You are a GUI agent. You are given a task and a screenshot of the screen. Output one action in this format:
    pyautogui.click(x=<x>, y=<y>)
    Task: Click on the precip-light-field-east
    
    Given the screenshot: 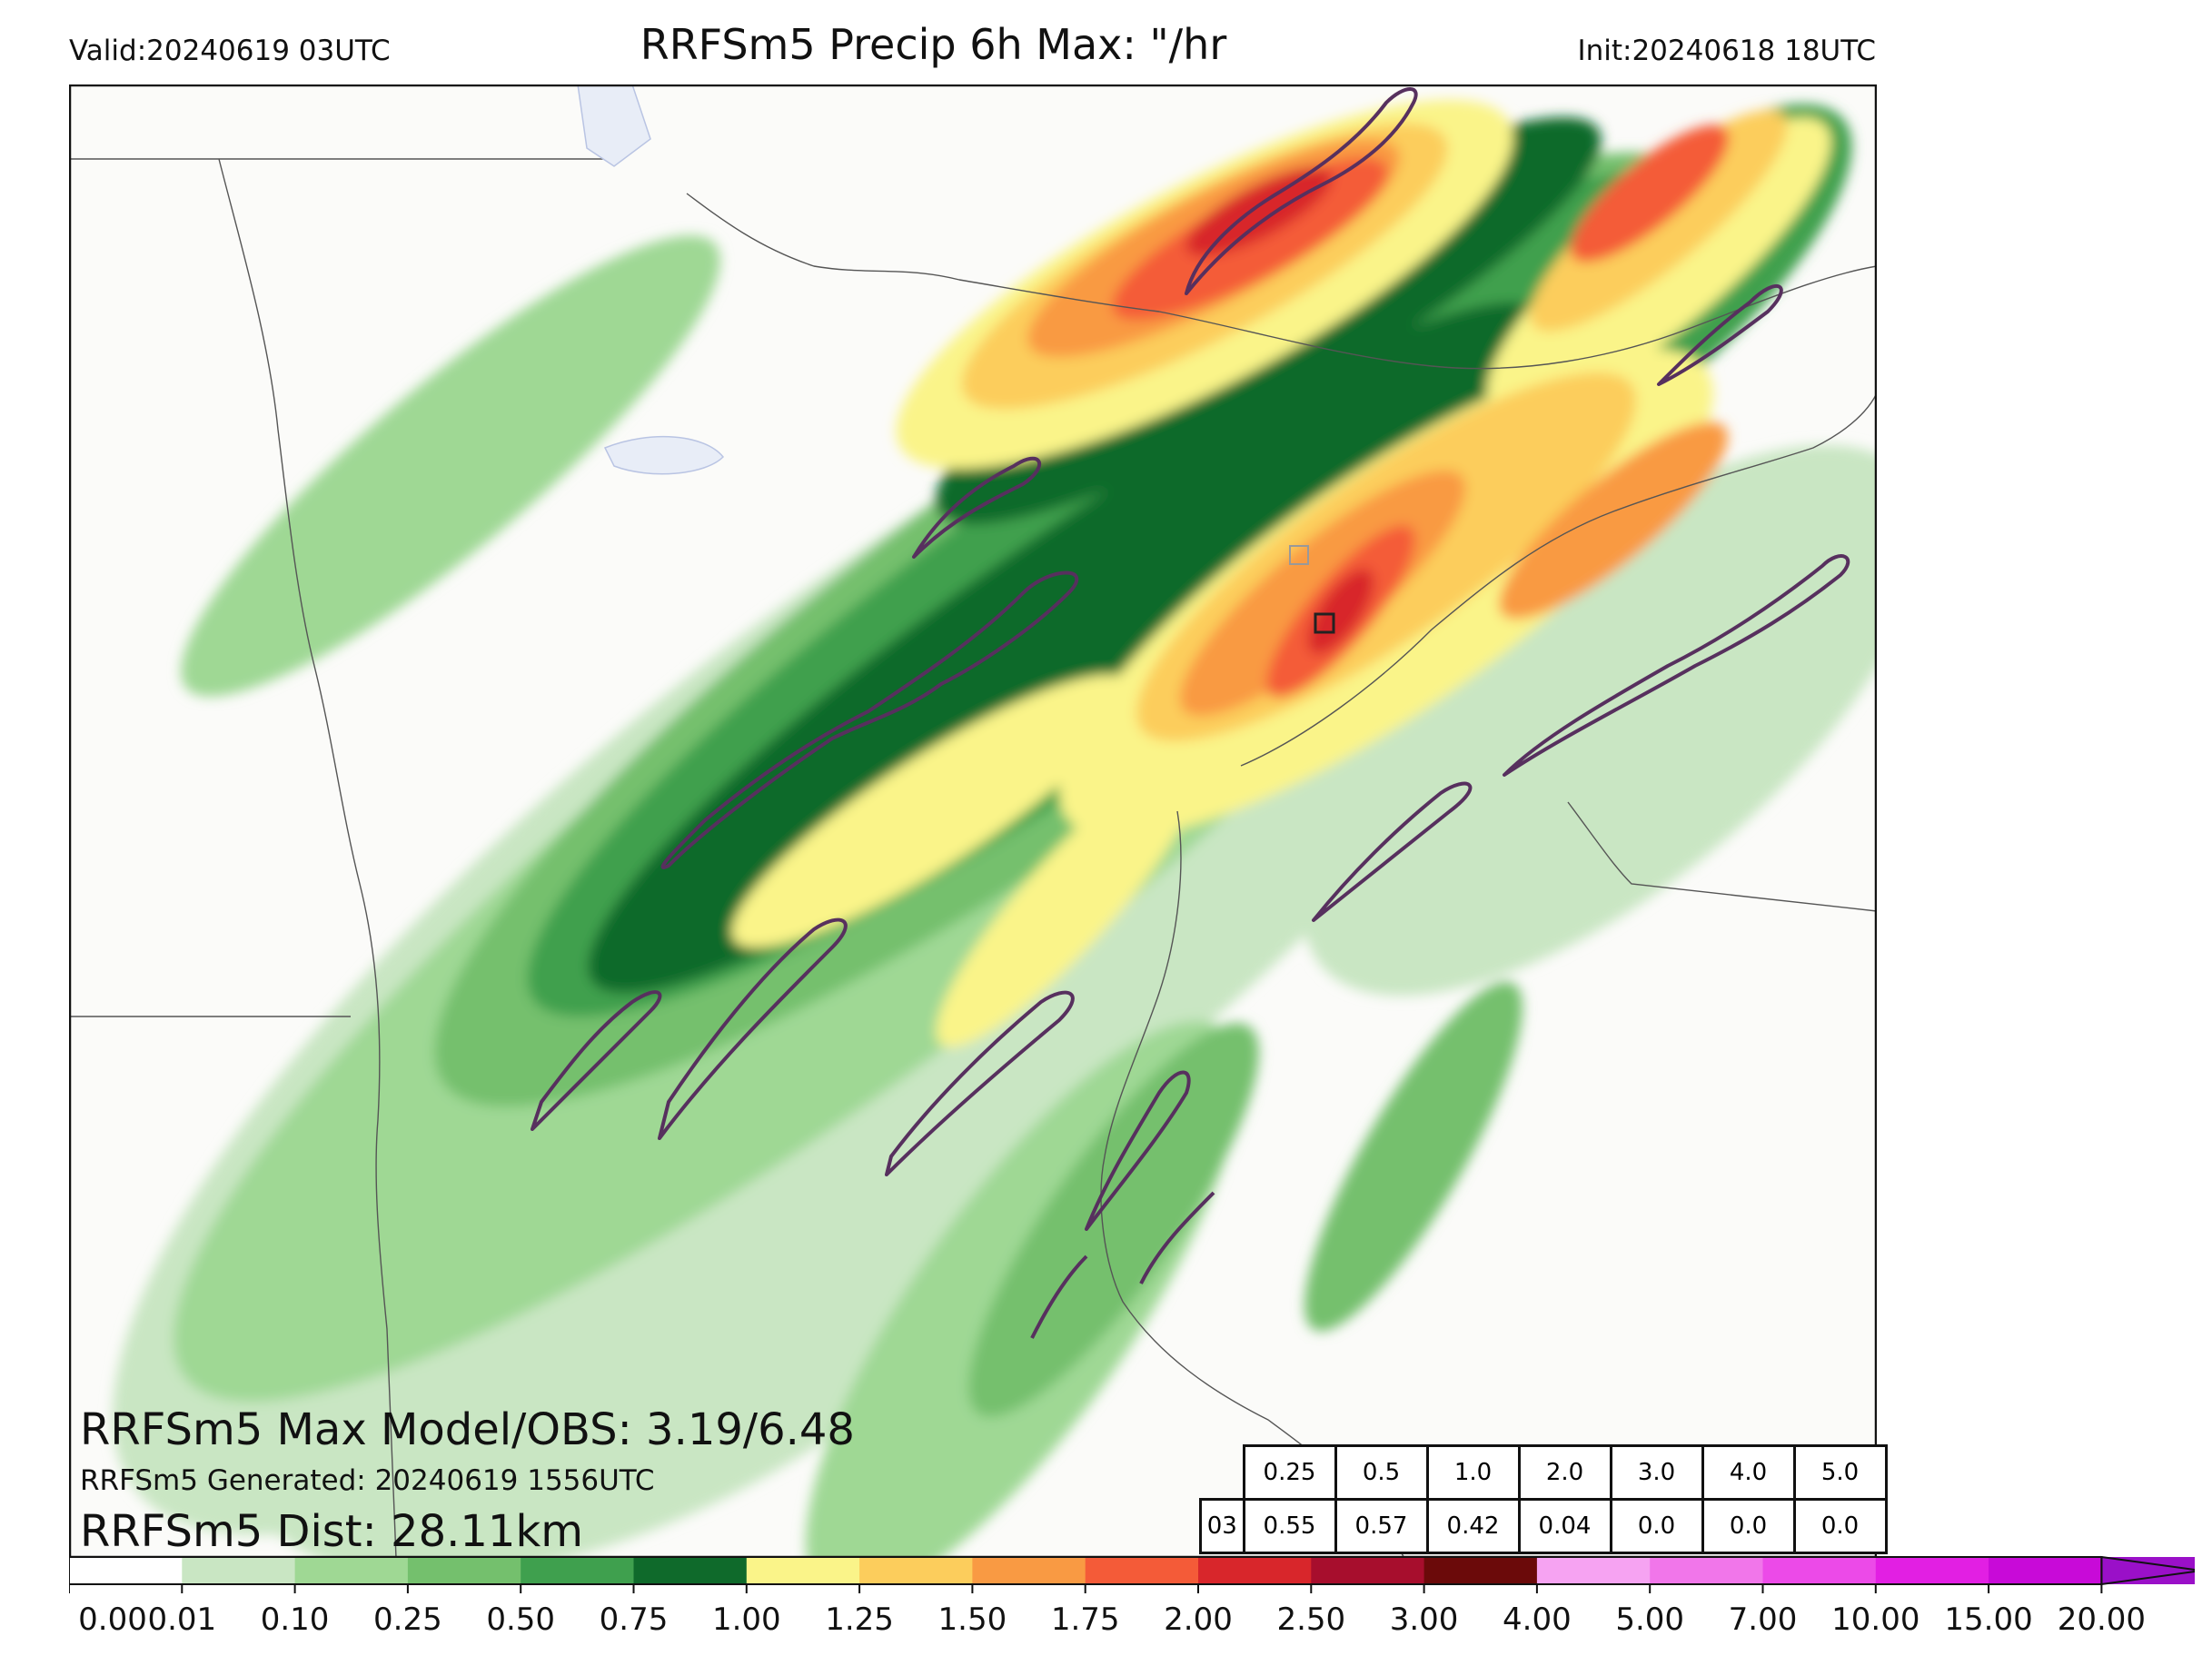 What is the action you would take?
    pyautogui.click(x=1590, y=721)
    